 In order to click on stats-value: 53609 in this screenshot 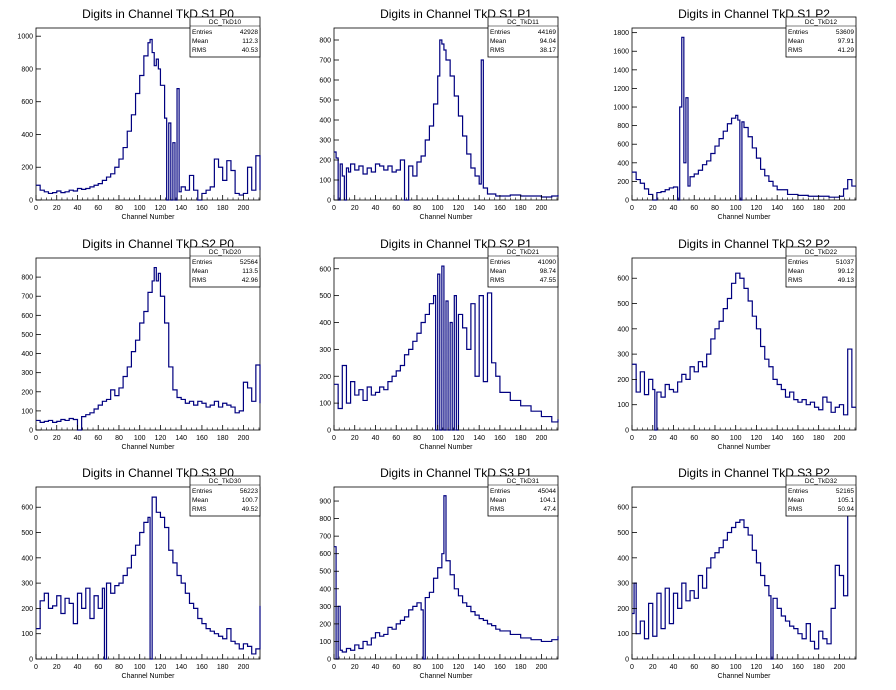, I will do `click(845, 32)`.